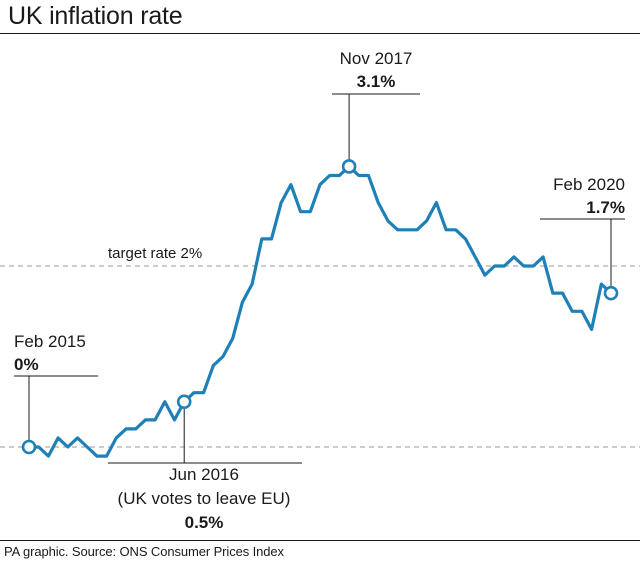 This screenshot has width=640, height=565. What do you see at coordinates (349, 166) in the screenshot?
I see `marker-nov2017` at bounding box center [349, 166].